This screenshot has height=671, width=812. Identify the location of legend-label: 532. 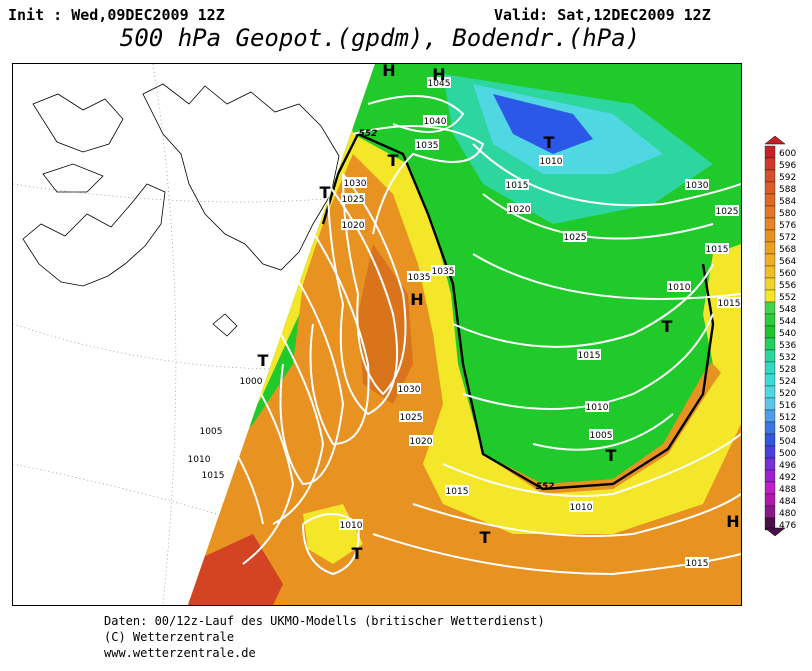
(787, 358).